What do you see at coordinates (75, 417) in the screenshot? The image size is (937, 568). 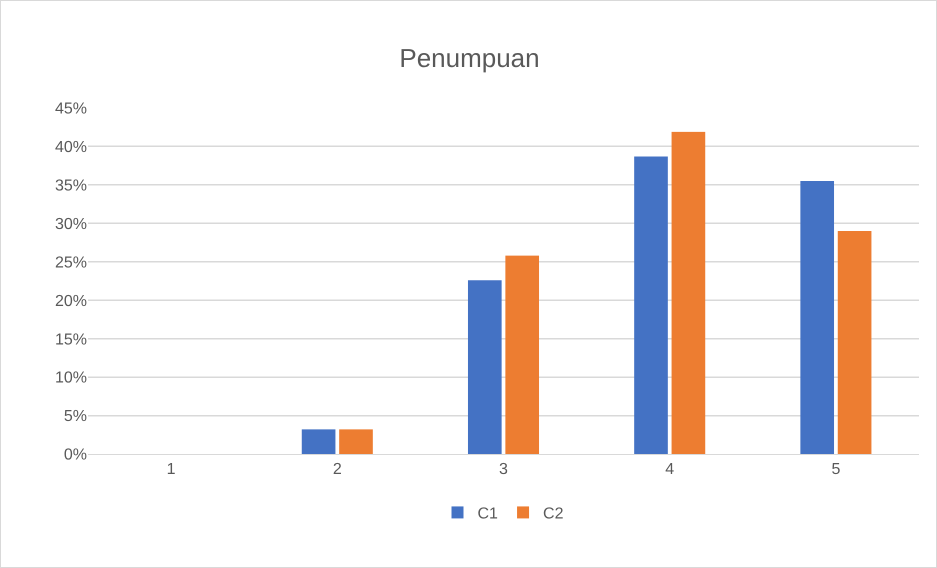 I see `y-tick-label: 5%` at bounding box center [75, 417].